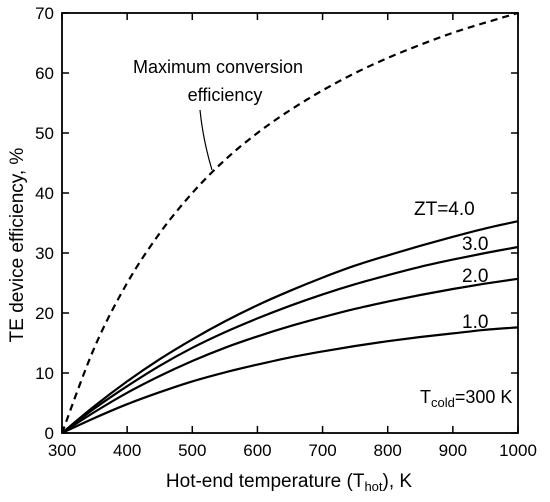 The width and height of the screenshot is (550, 502). I want to click on tcold-tail: =300 K, so click(484, 397).